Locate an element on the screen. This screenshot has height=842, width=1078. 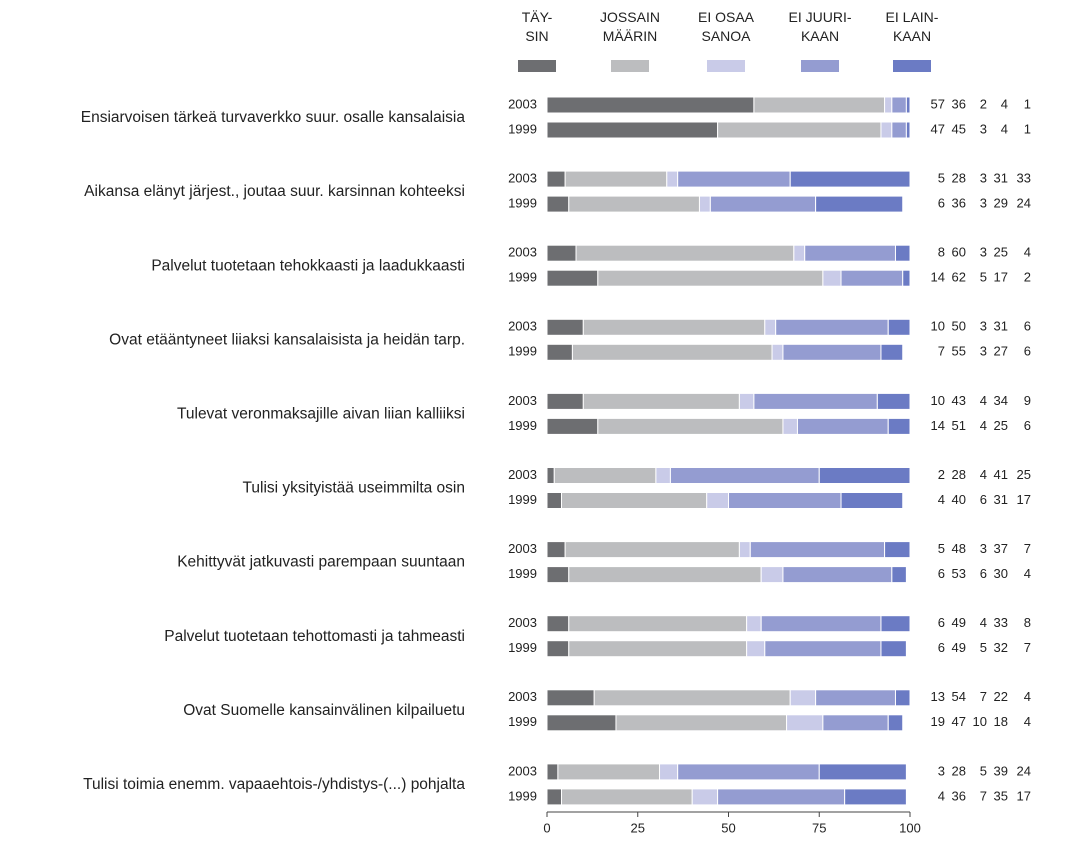
legend-label: JOSSAIN MÄÄRIN is located at coordinates (630, 26).